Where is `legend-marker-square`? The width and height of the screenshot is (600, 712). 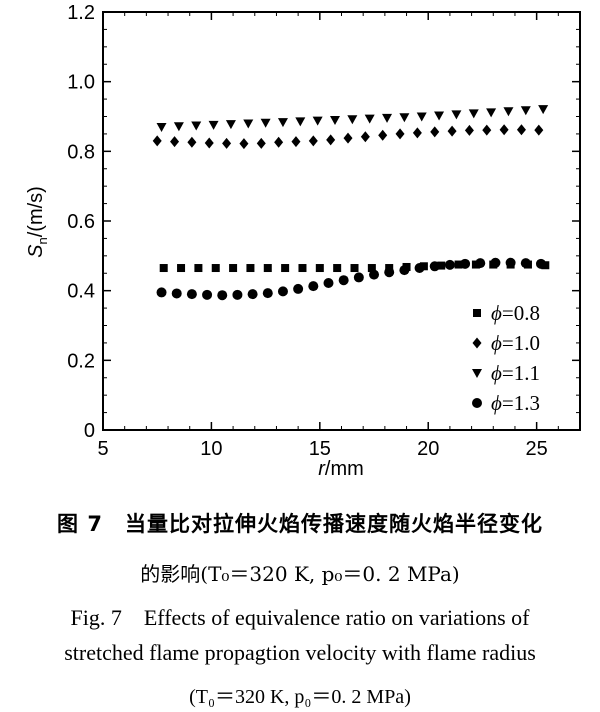 legend-marker-square is located at coordinates (477, 313).